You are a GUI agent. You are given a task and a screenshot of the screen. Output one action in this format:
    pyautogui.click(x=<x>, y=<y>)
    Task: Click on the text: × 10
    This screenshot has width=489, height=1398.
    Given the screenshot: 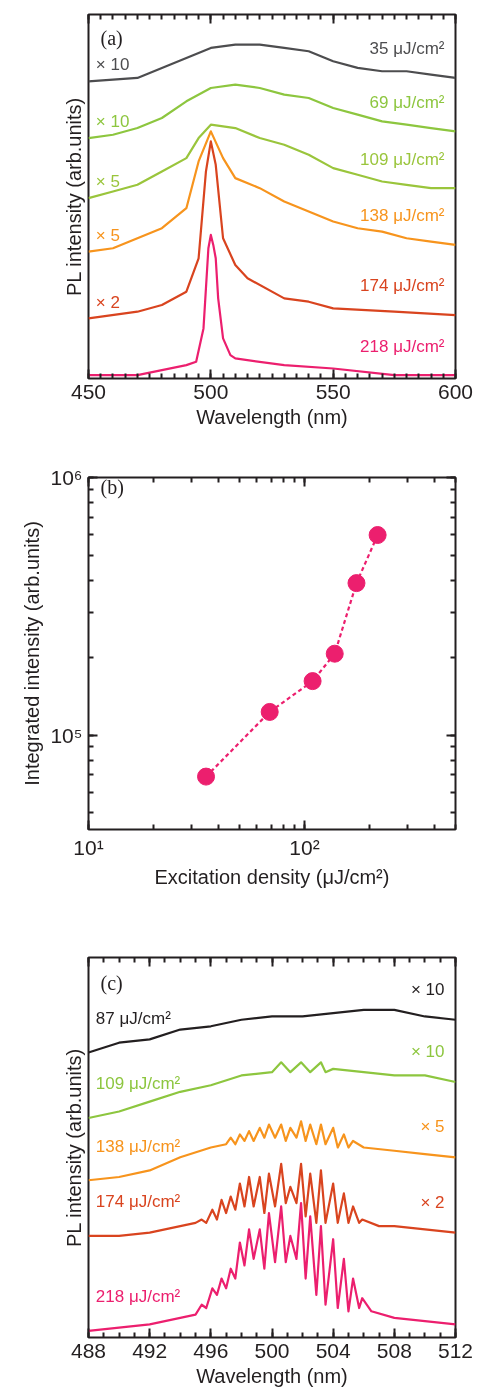 What is the action you would take?
    pyautogui.click(x=427, y=989)
    